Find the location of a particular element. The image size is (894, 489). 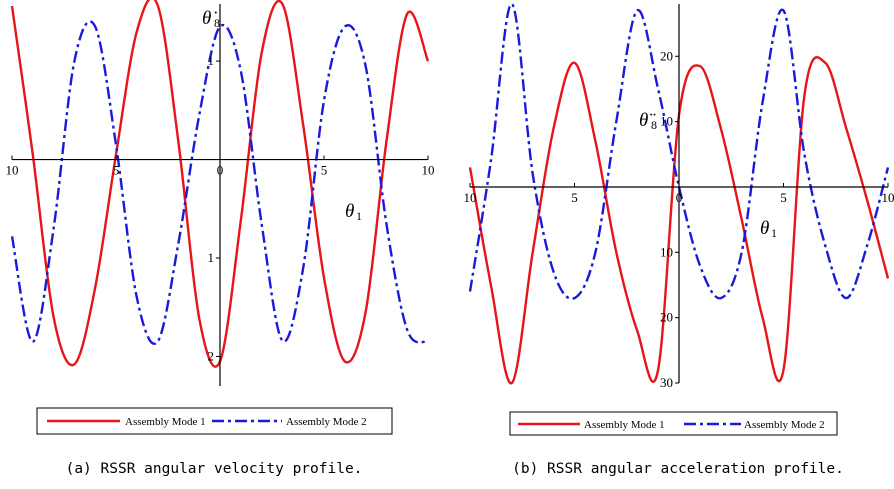

chart-a-y-tick-label: 2 is located at coordinates (211, 355).